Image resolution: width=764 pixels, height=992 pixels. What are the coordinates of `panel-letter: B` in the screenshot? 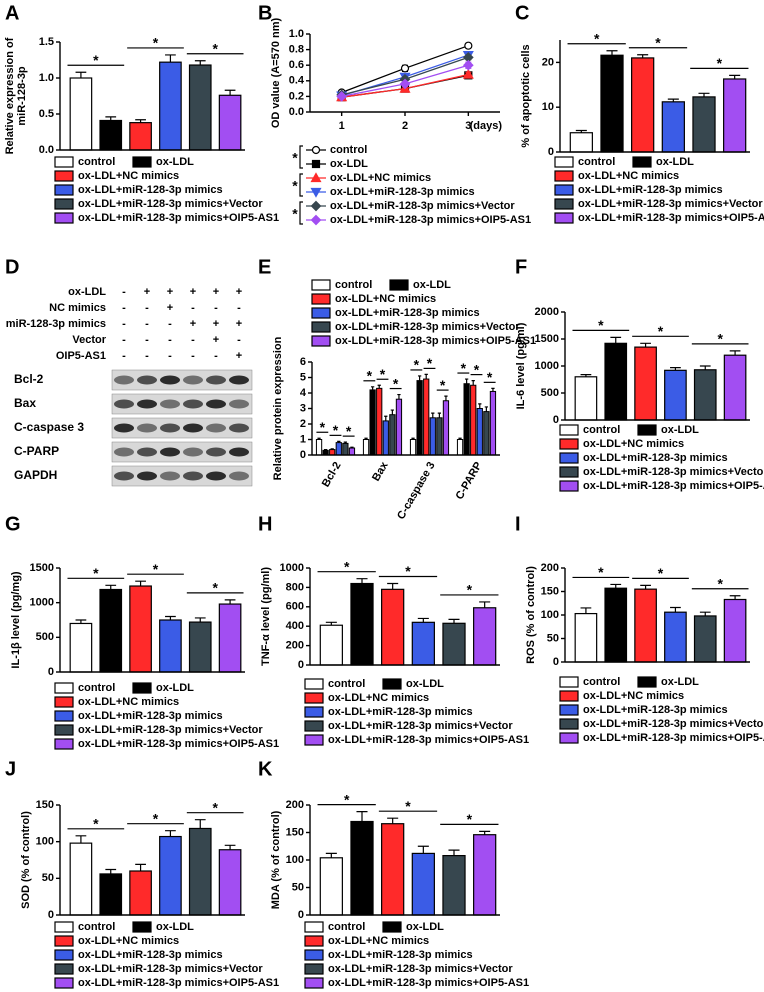 It's located at (265, 13).